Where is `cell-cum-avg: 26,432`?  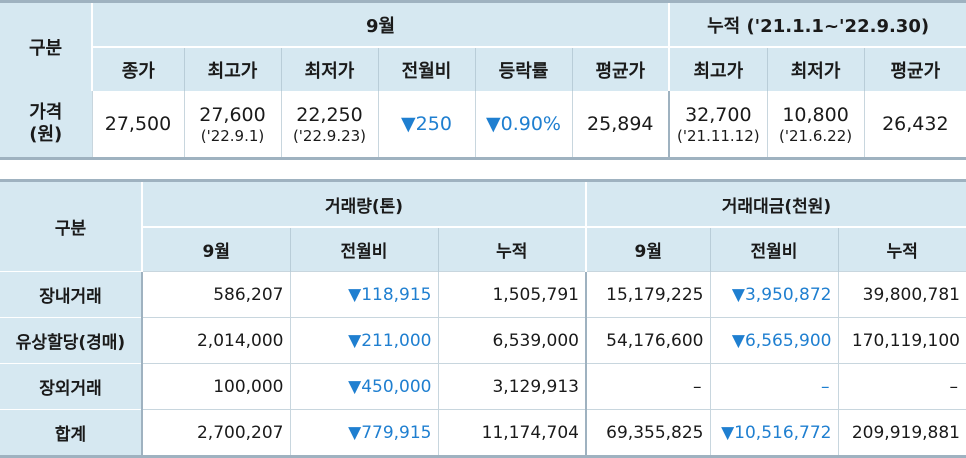
cell-cum-avg: 26,432 is located at coordinates (915, 125).